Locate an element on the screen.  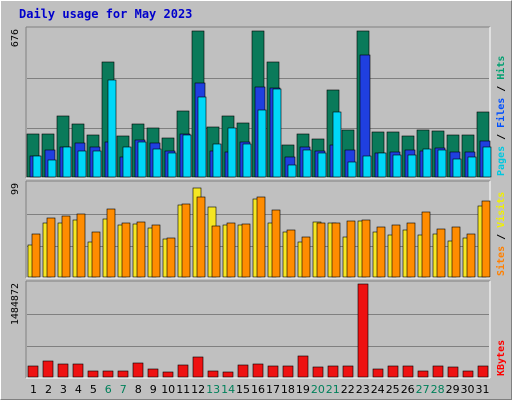
day-label-5: 5 is located at coordinates (93, 389).